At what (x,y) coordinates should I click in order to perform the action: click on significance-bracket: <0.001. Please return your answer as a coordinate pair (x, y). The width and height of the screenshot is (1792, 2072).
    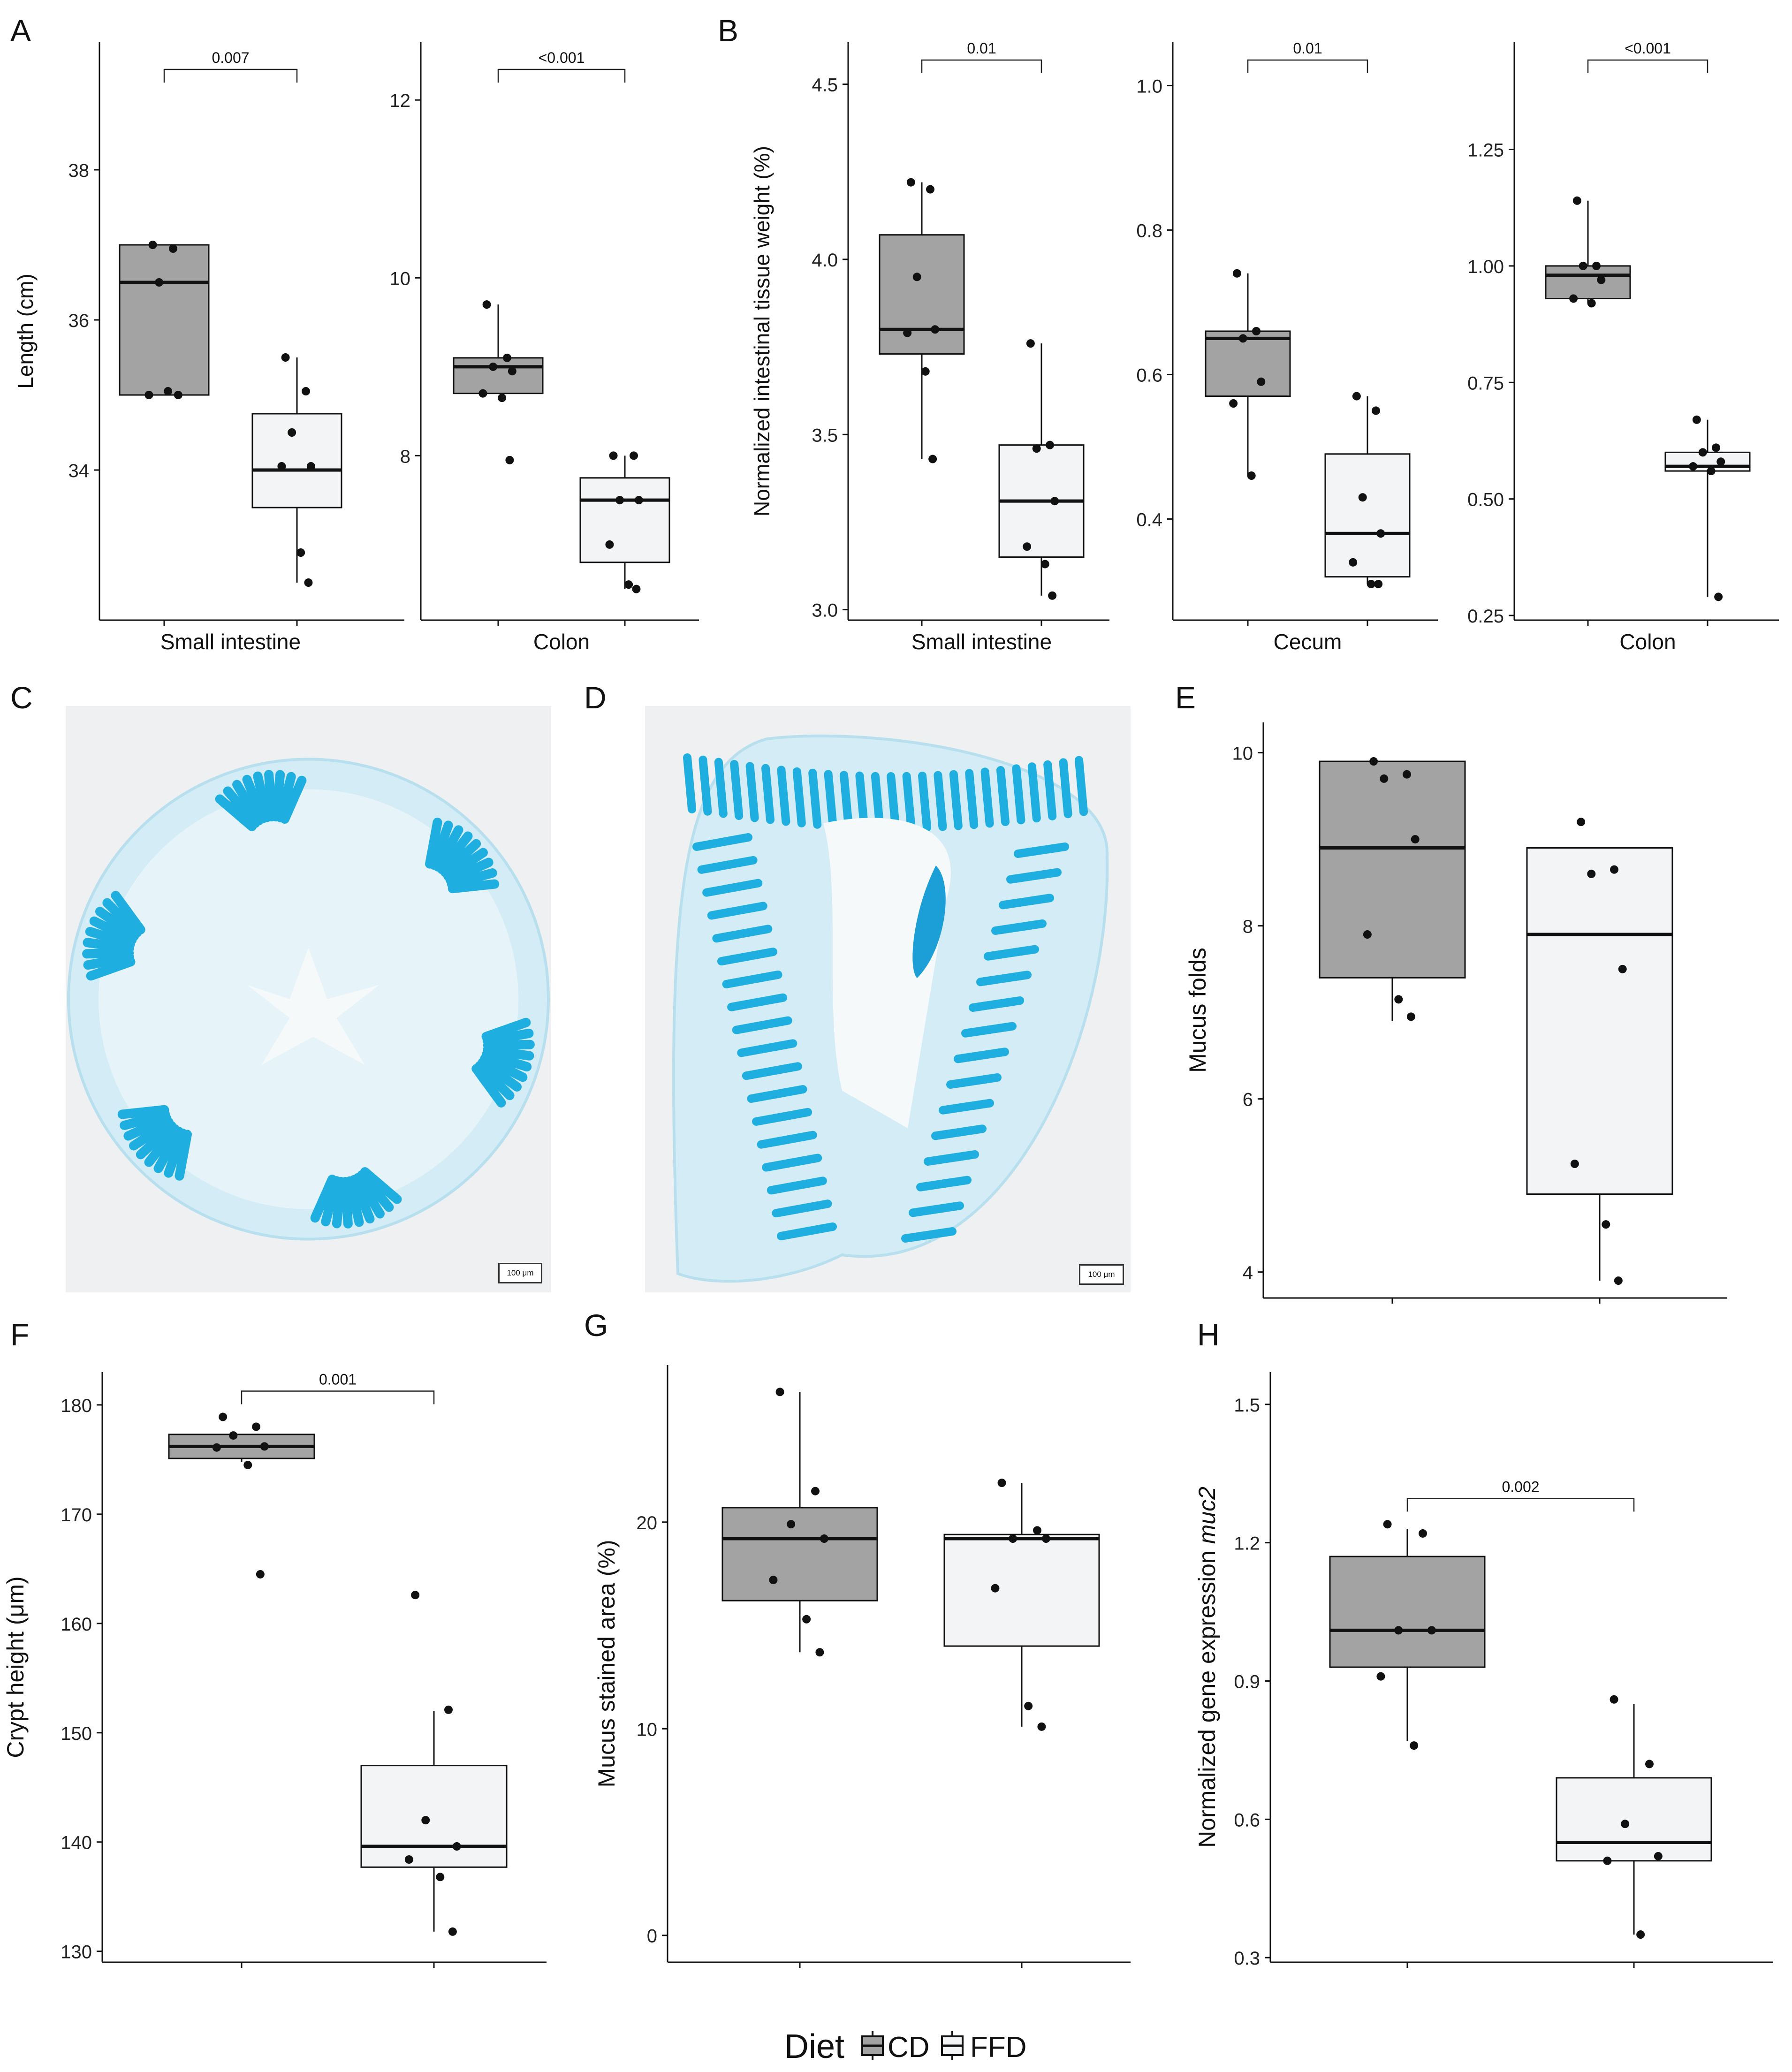
    Looking at the image, I should click on (561, 66).